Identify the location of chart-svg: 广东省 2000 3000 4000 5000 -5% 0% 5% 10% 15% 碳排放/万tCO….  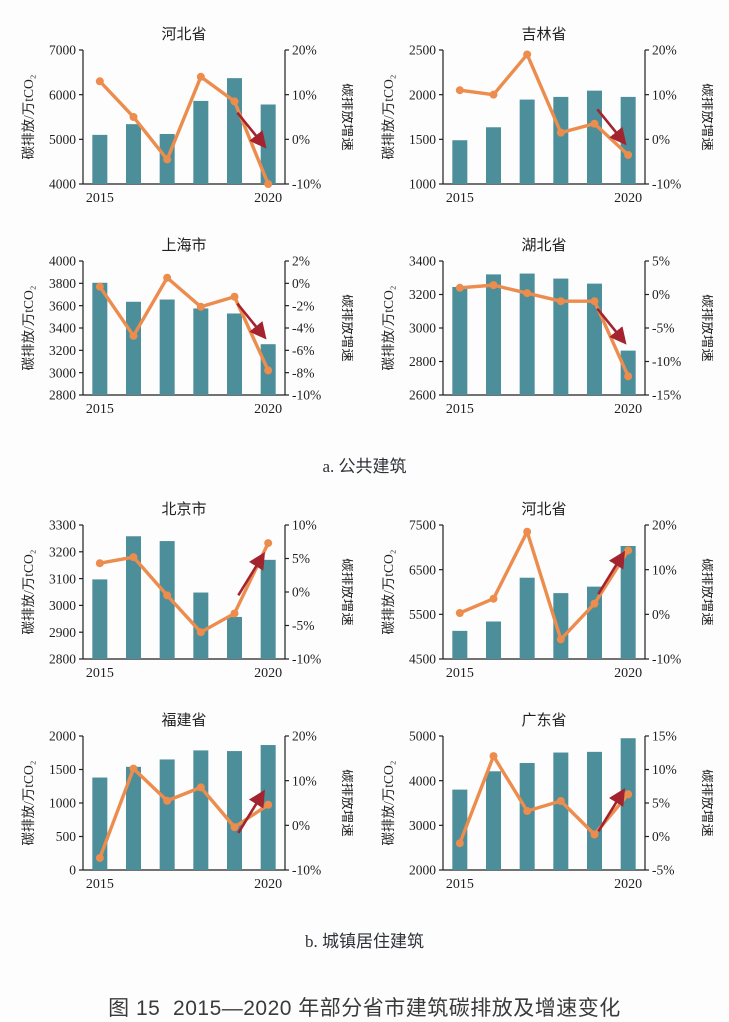
(548, 802).